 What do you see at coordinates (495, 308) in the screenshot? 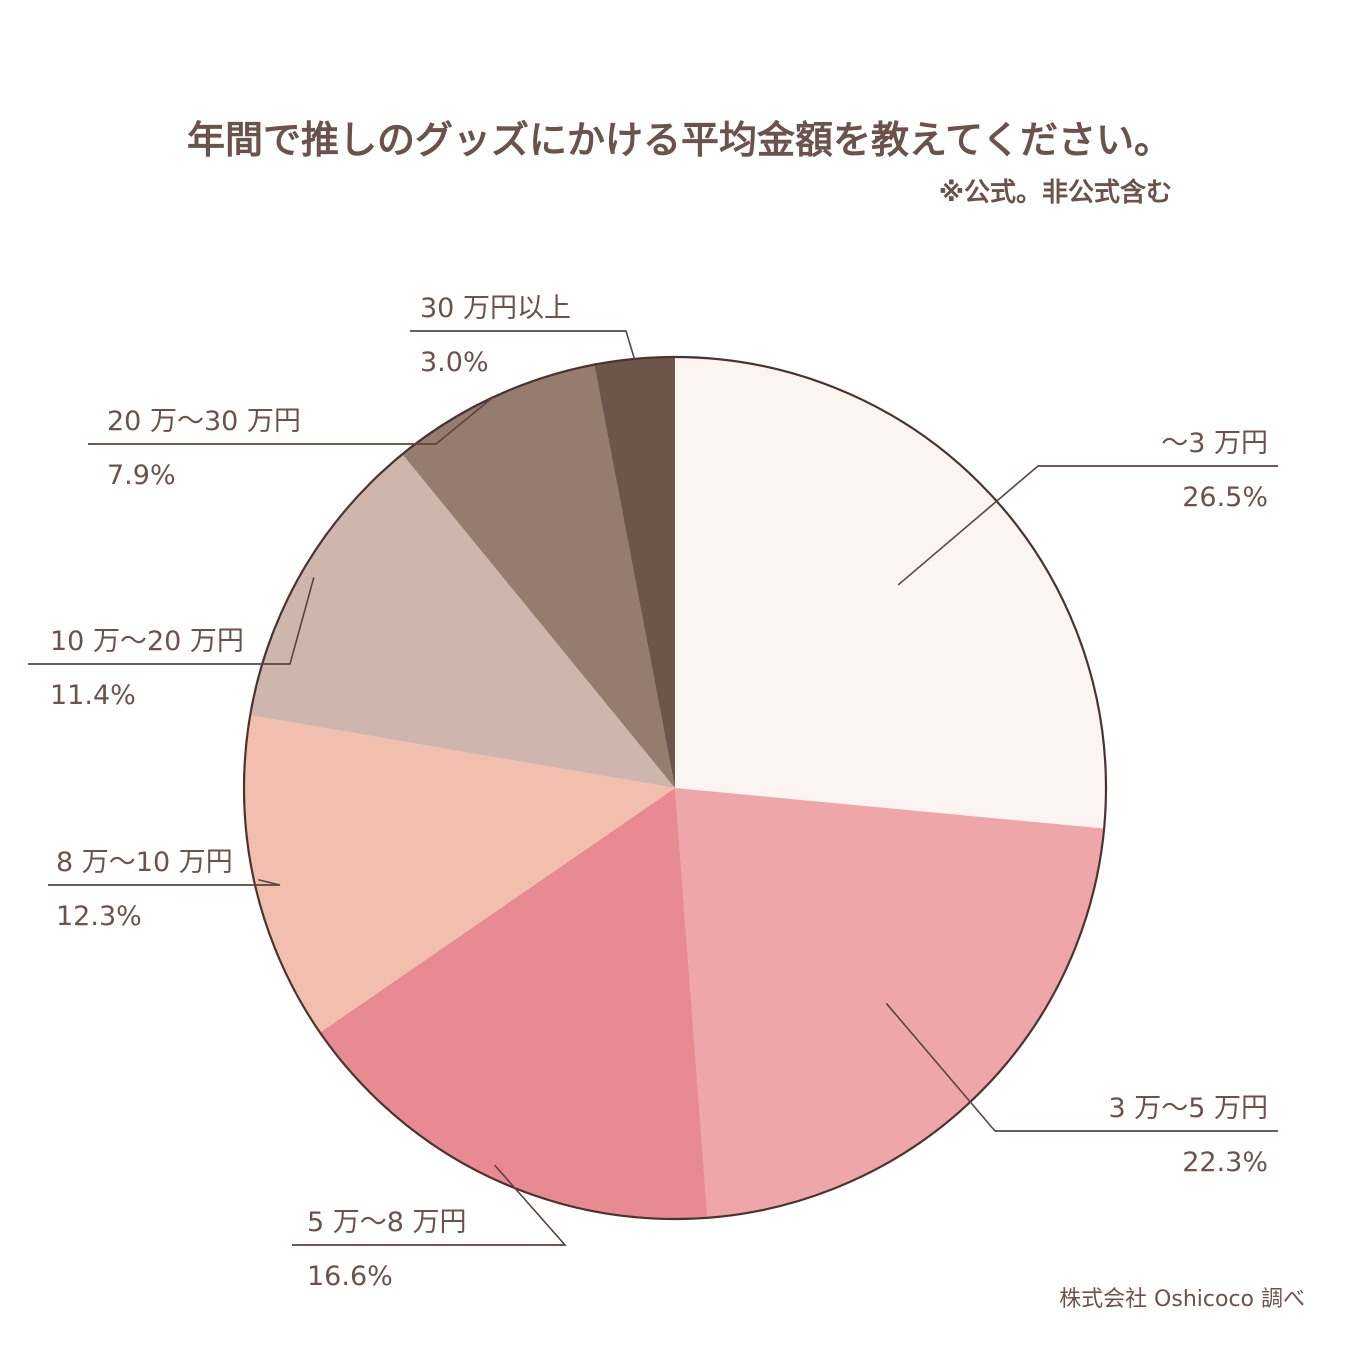
I see `slice-category-label: 30 万円以上` at bounding box center [495, 308].